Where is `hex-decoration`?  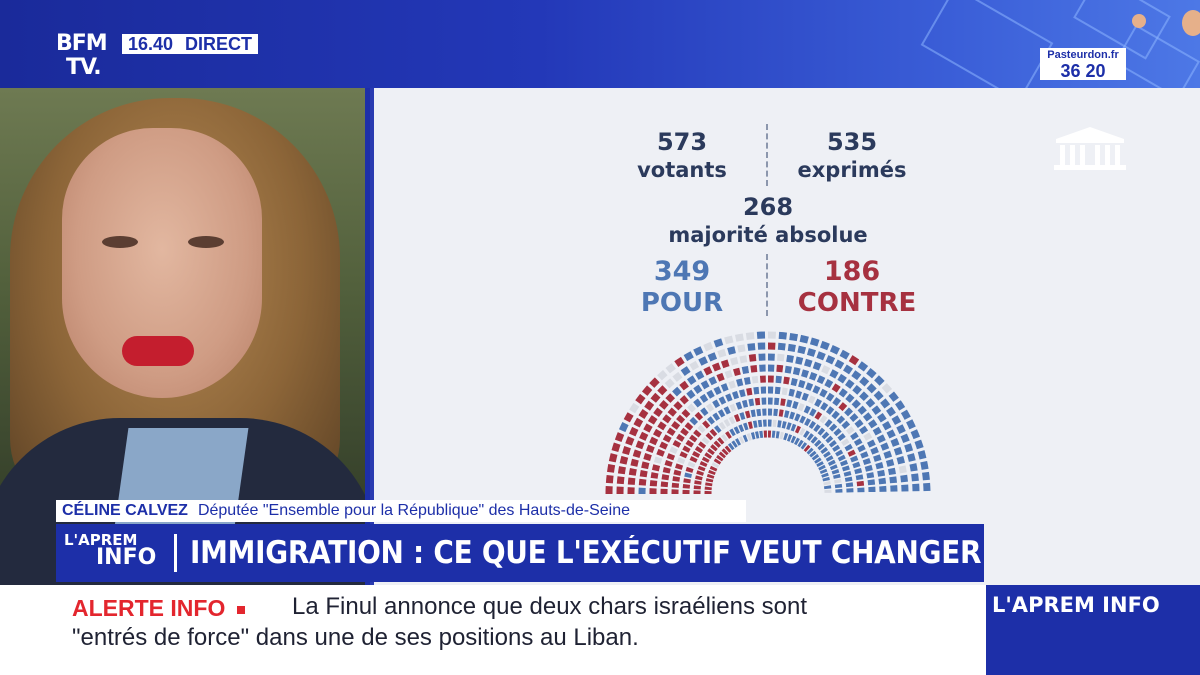
hex-decoration is located at coordinates (987, 44).